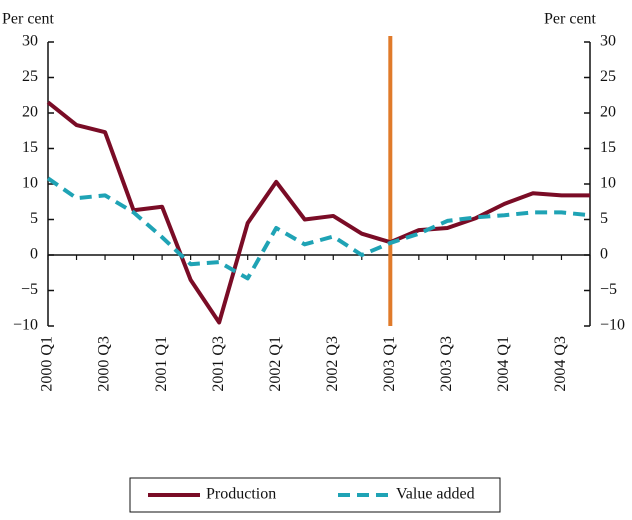  Describe the element at coordinates (315, 495) in the screenshot. I see `legend-box` at that location.